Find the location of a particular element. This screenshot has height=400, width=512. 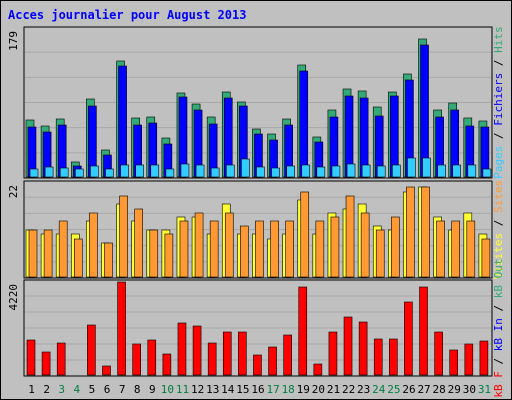

x-tick-label-day-5: 5 is located at coordinates (92, 389).